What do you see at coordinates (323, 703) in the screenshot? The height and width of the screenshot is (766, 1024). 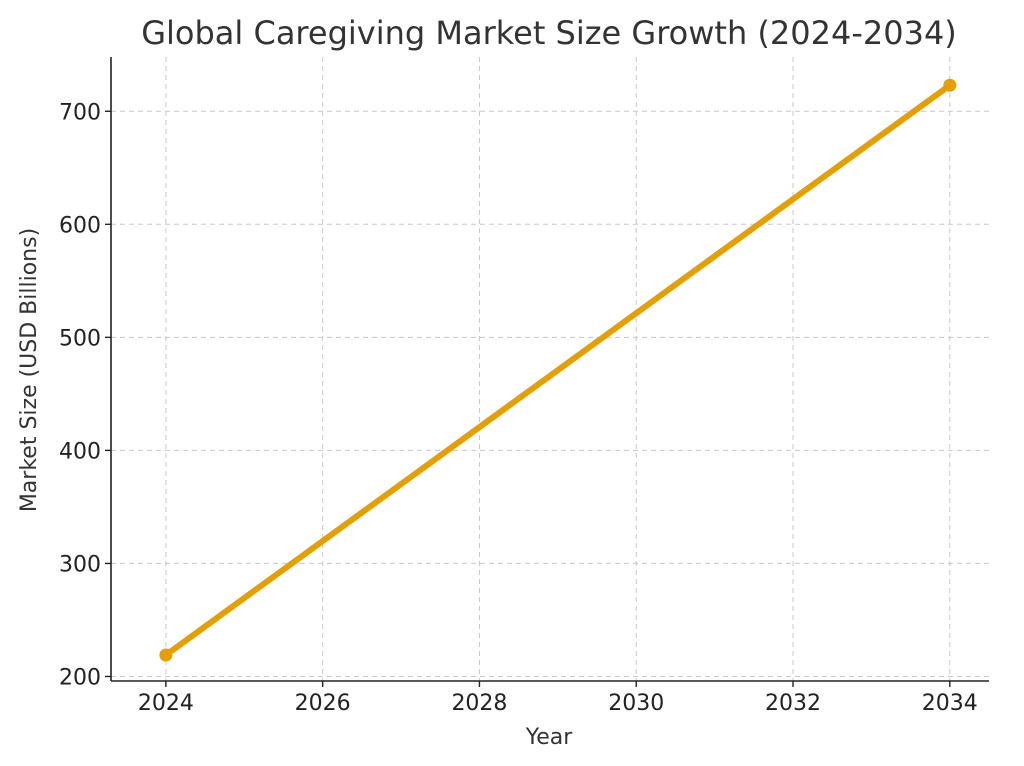 I see `x-tick-label: 2026` at bounding box center [323, 703].